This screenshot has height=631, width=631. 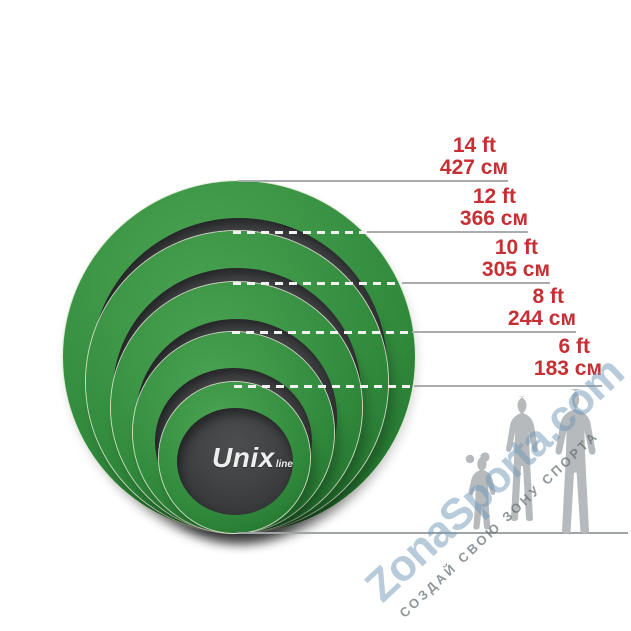 What do you see at coordinates (575, 461) in the screenshot?
I see `man-silhouette` at bounding box center [575, 461].